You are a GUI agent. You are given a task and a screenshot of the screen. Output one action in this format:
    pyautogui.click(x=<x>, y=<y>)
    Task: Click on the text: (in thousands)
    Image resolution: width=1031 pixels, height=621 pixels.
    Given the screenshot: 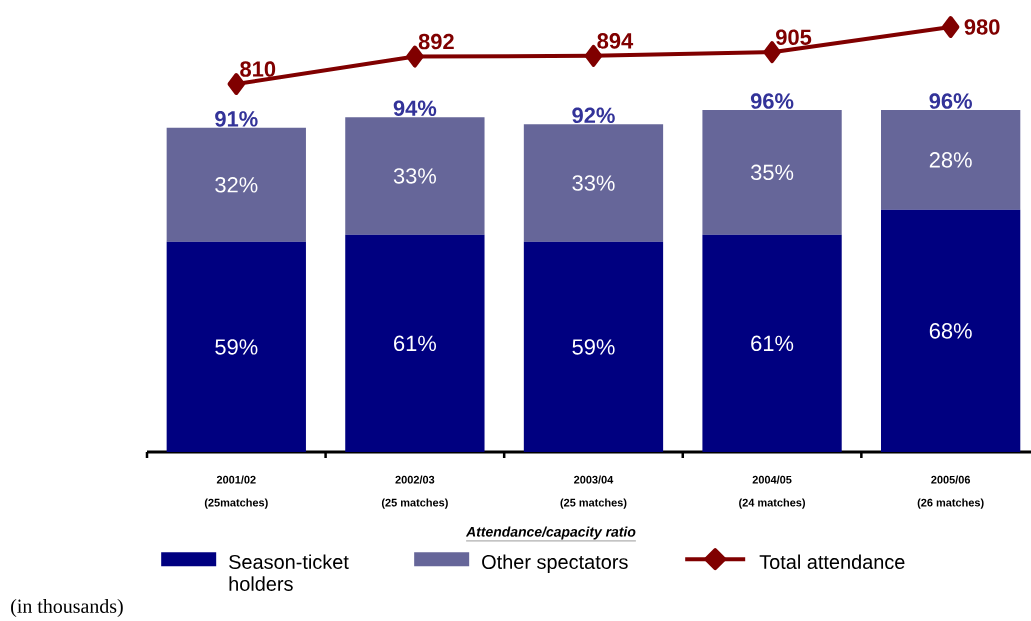 What is the action you would take?
    pyautogui.click(x=67, y=608)
    